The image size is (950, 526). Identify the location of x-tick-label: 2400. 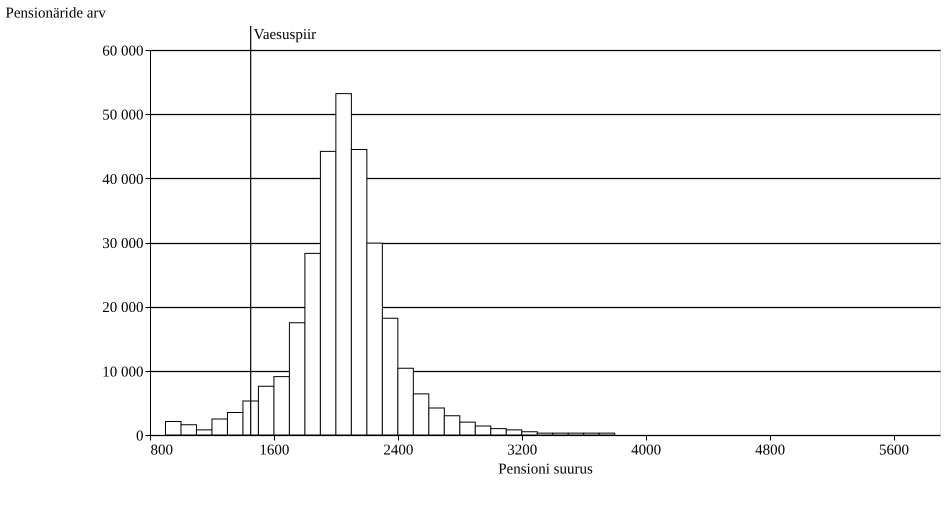
(398, 450).